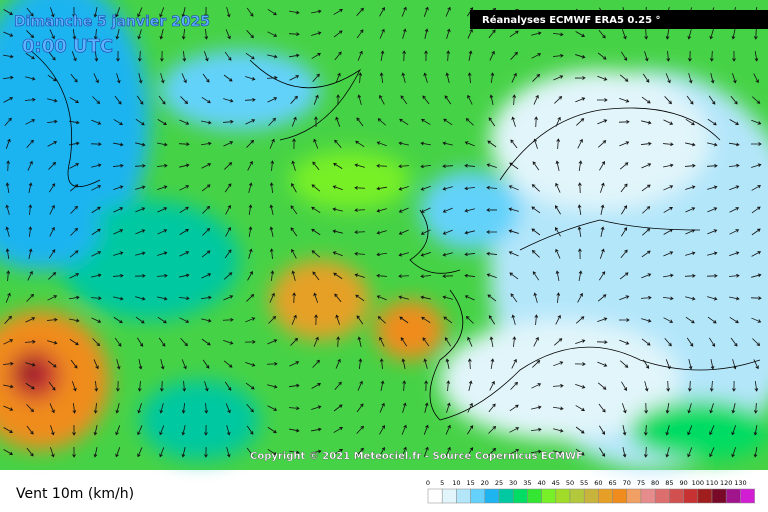  What do you see at coordinates (655, 483) in the screenshot?
I see `legend-label: 80` at bounding box center [655, 483].